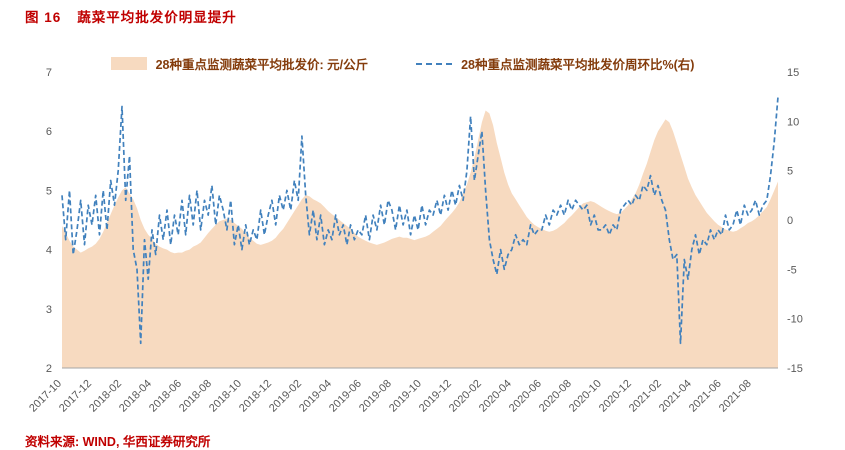  Describe the element at coordinates (49, 369) in the screenshot. I see `left-axis-tick: 2` at that location.